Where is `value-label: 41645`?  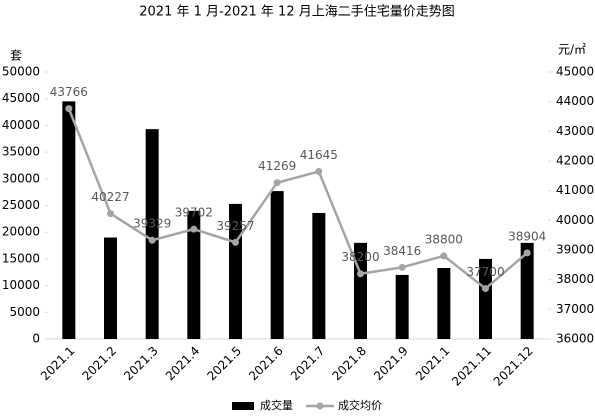
value-label: 41645 is located at coordinates (319, 155).